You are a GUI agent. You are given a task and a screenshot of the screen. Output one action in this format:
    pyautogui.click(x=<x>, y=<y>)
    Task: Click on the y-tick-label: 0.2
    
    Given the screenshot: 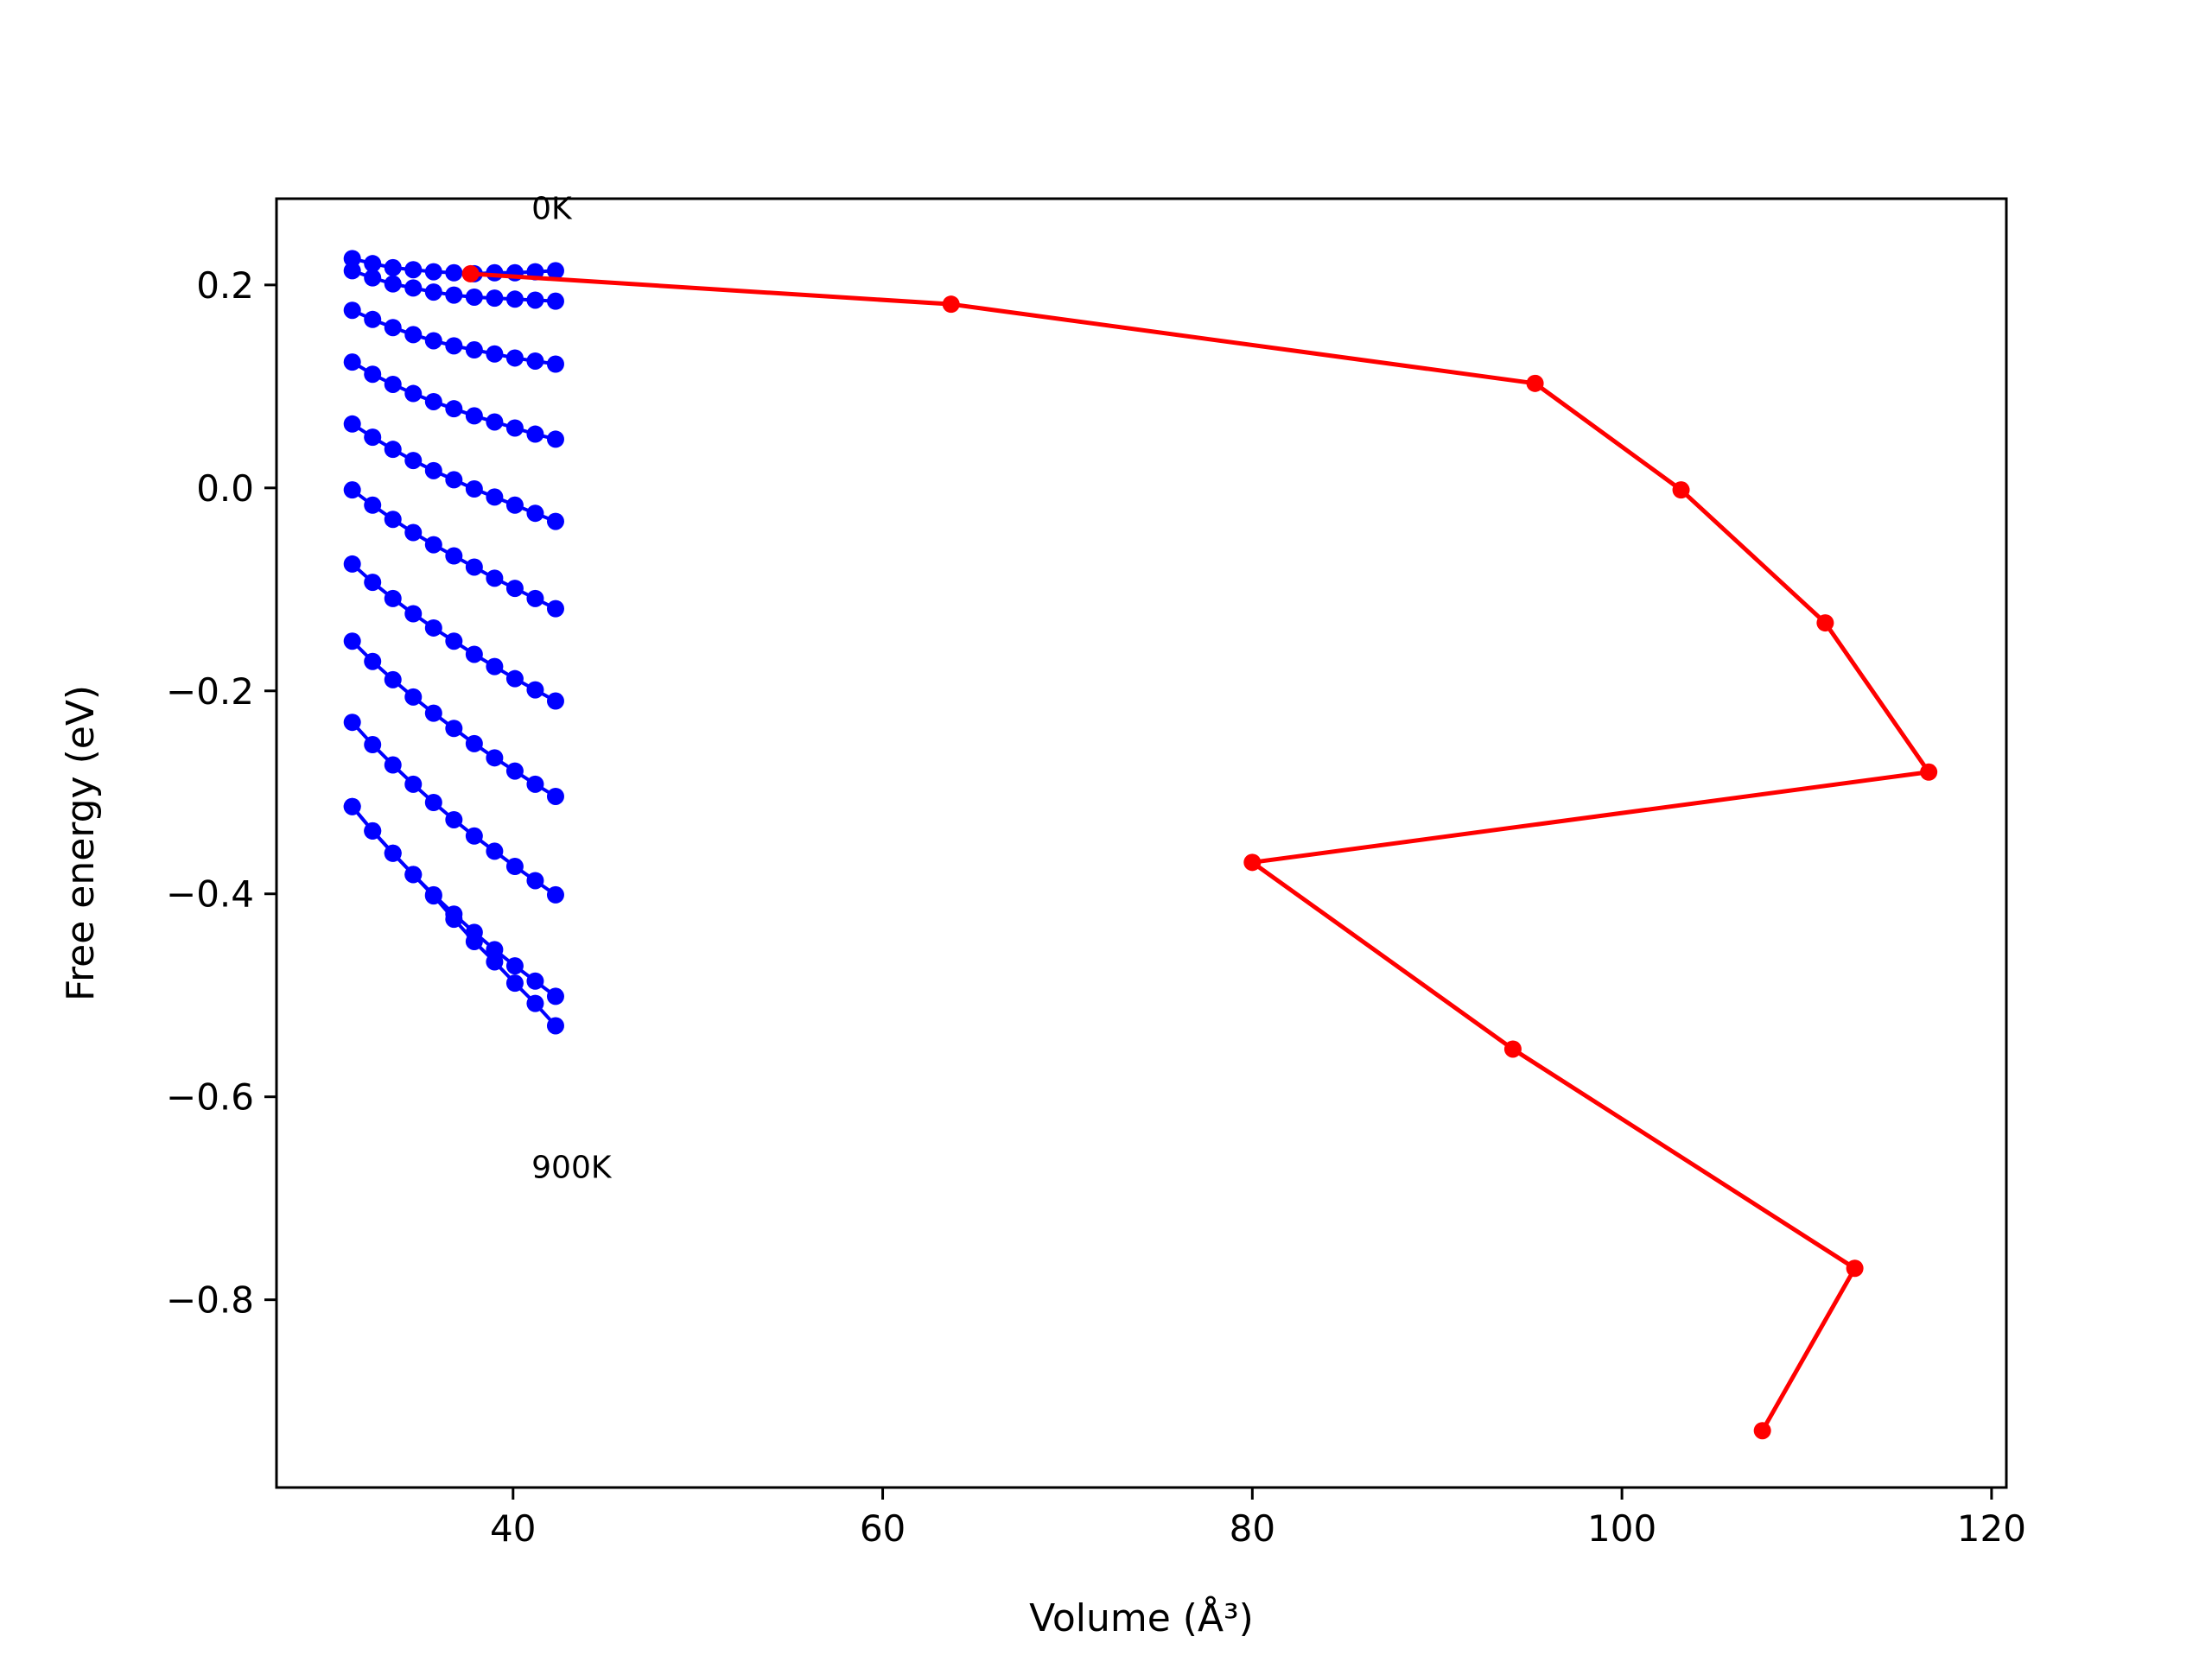 What is the action you would take?
    pyautogui.click(x=225, y=285)
    